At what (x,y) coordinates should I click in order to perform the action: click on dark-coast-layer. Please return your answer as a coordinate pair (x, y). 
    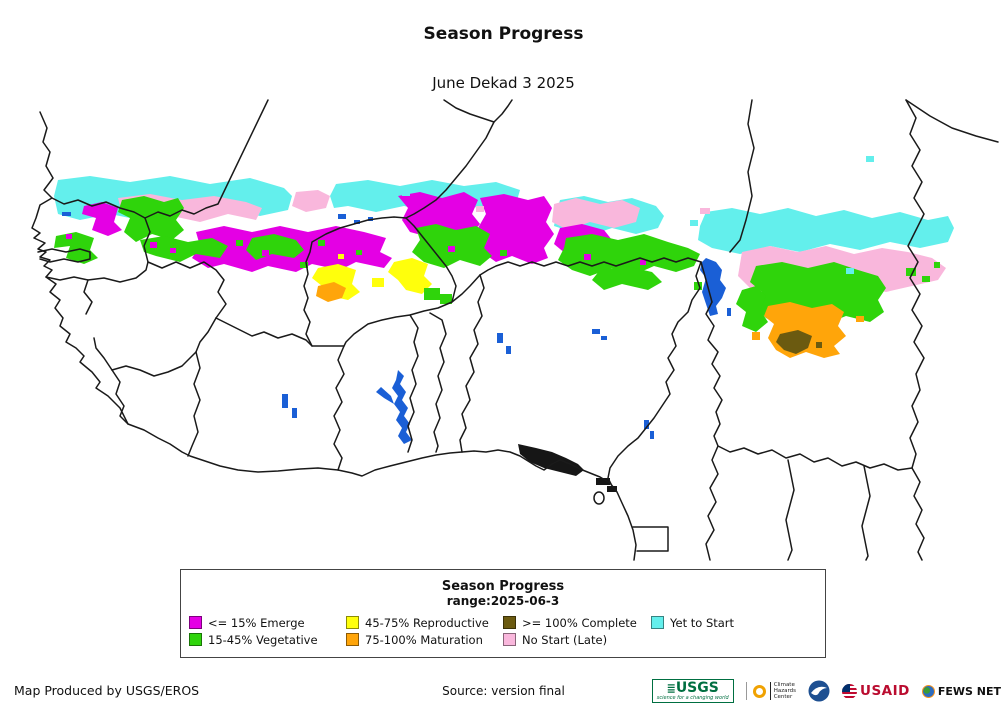
    Looking at the image, I should click on (567, 468).